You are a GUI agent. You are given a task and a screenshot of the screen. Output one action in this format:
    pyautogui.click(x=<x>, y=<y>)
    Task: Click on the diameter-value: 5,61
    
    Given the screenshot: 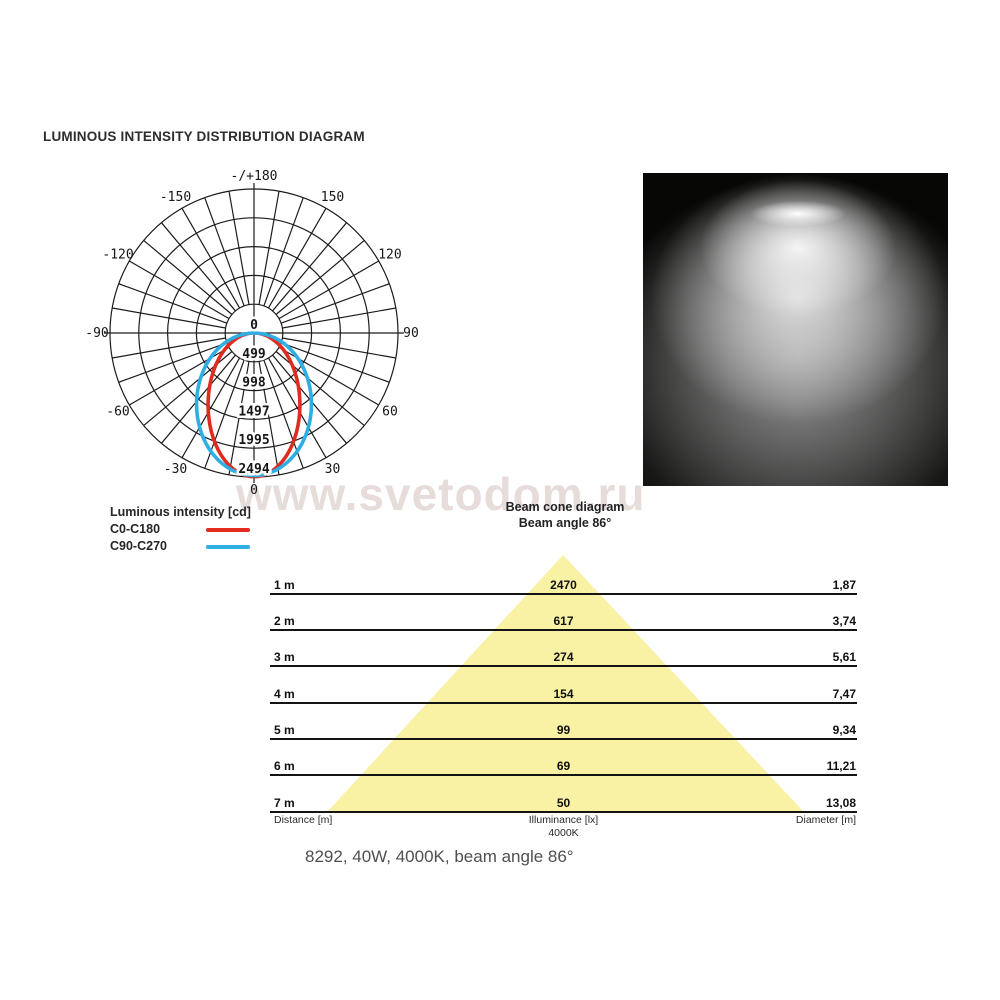 What is the action you would take?
    pyautogui.click(x=844, y=657)
    